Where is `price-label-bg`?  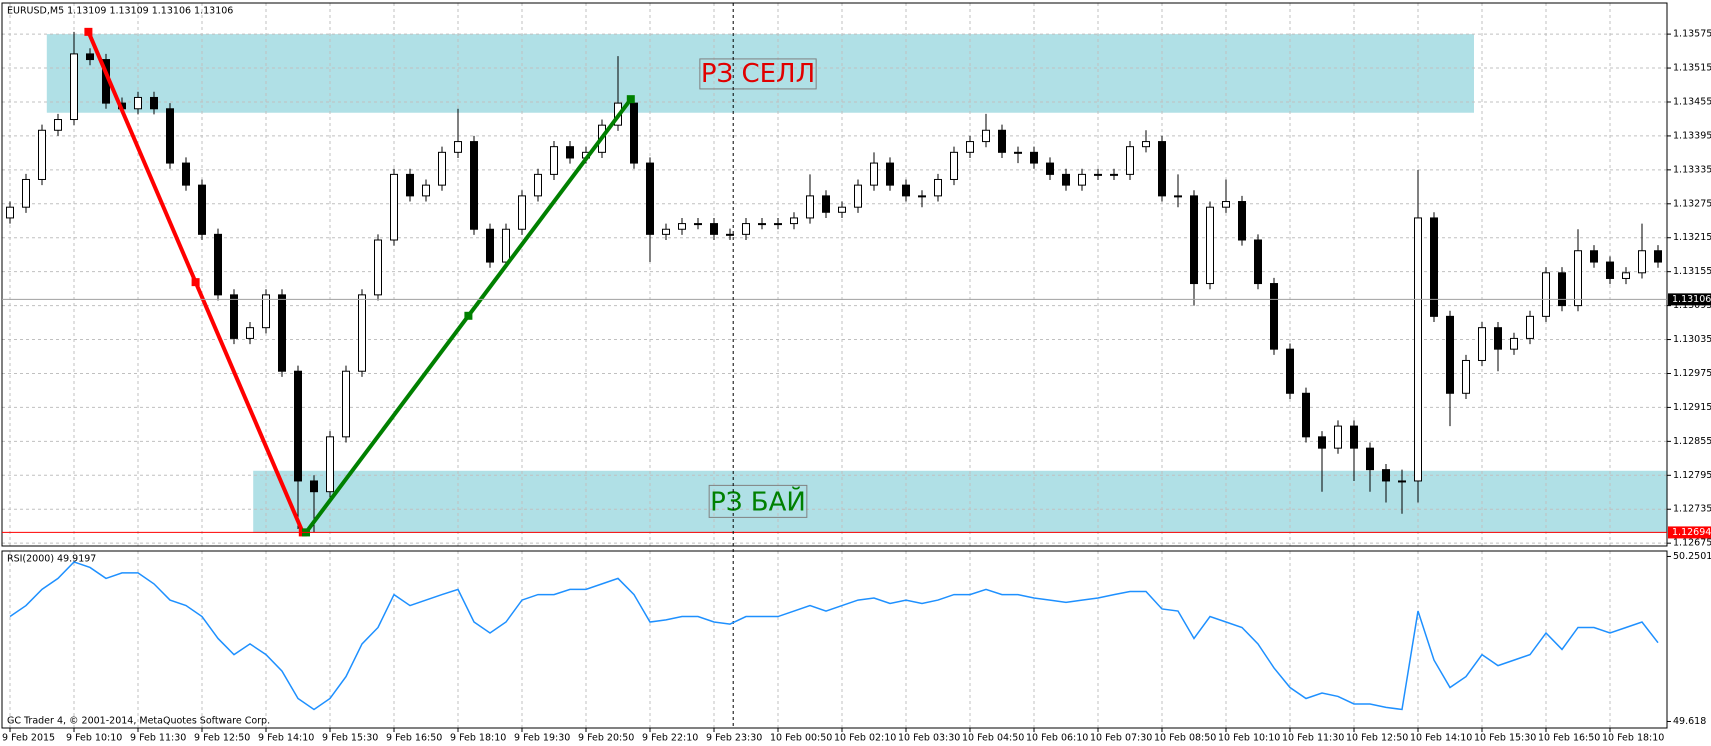
price-label-bg is located at coordinates (1689, 299).